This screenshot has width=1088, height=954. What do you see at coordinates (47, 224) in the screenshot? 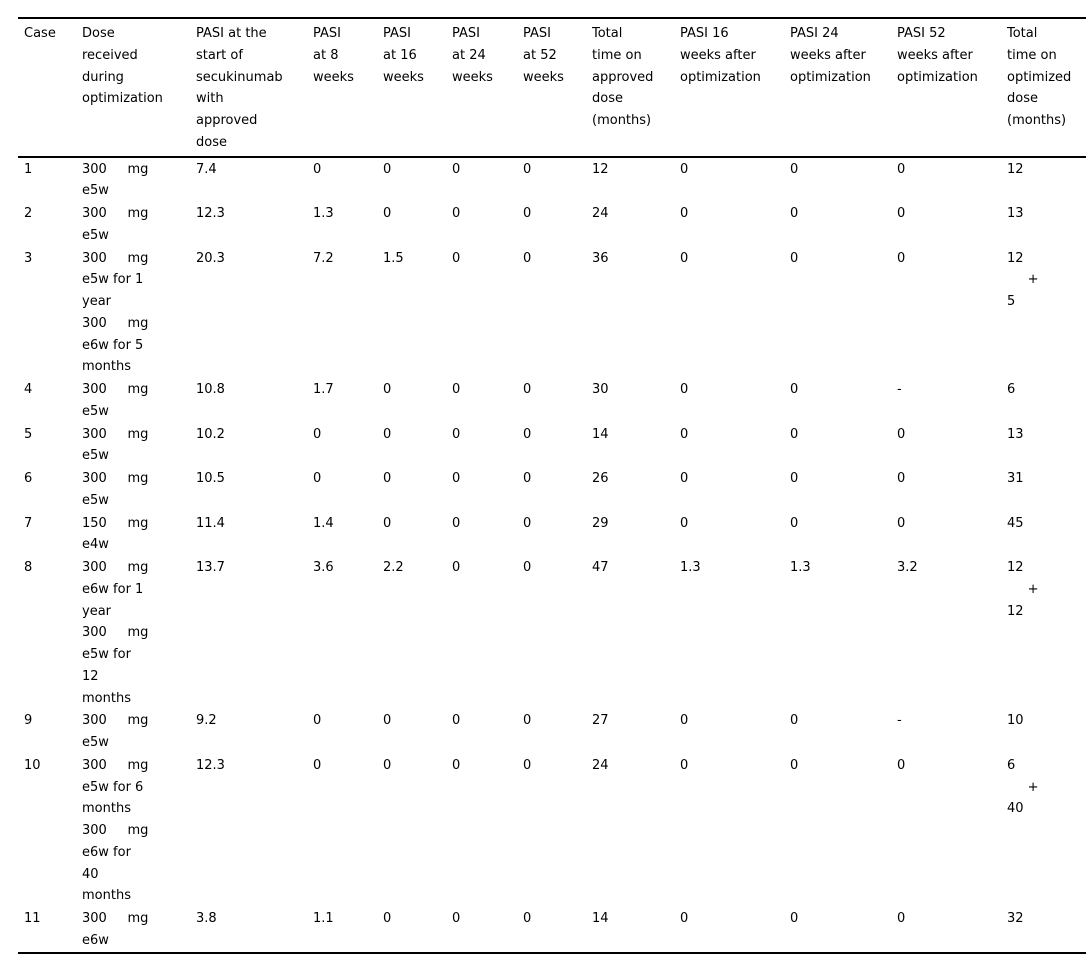
I see `cell-case: 2` at bounding box center [47, 224].